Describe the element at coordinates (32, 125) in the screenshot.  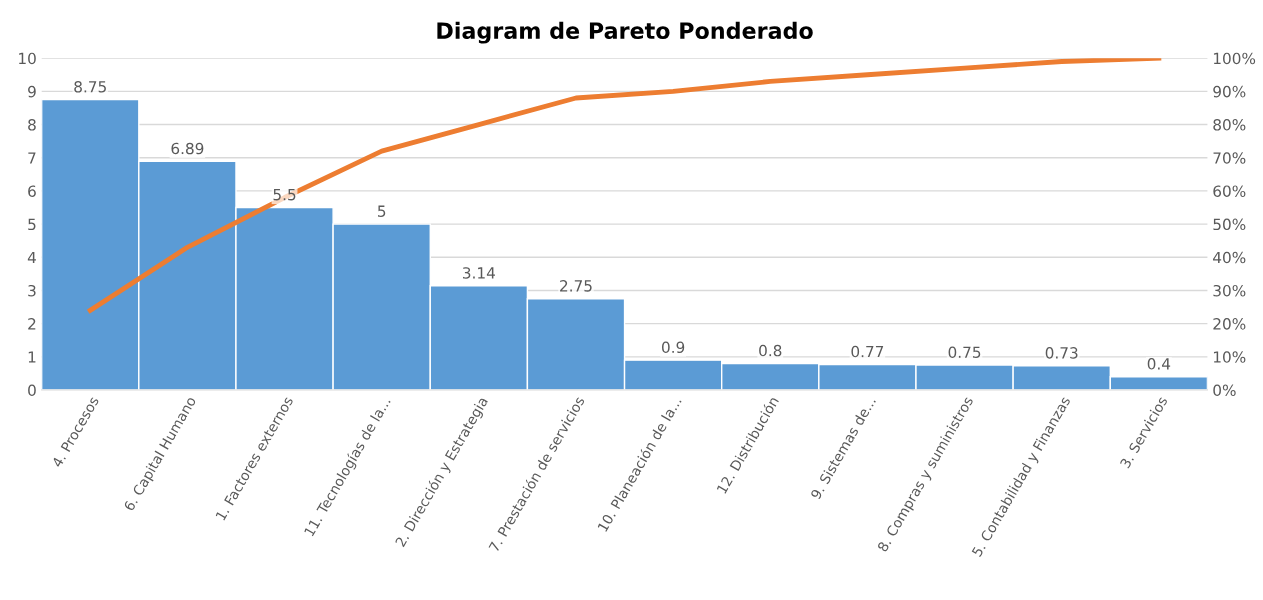
I see `y-tick-label: 8` at that location.